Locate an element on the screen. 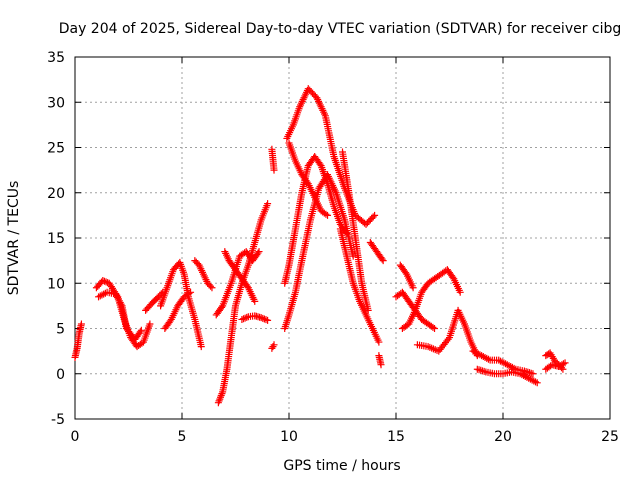 The height and width of the screenshot is (480, 640). x-tick-label: 0 is located at coordinates (75, 437).